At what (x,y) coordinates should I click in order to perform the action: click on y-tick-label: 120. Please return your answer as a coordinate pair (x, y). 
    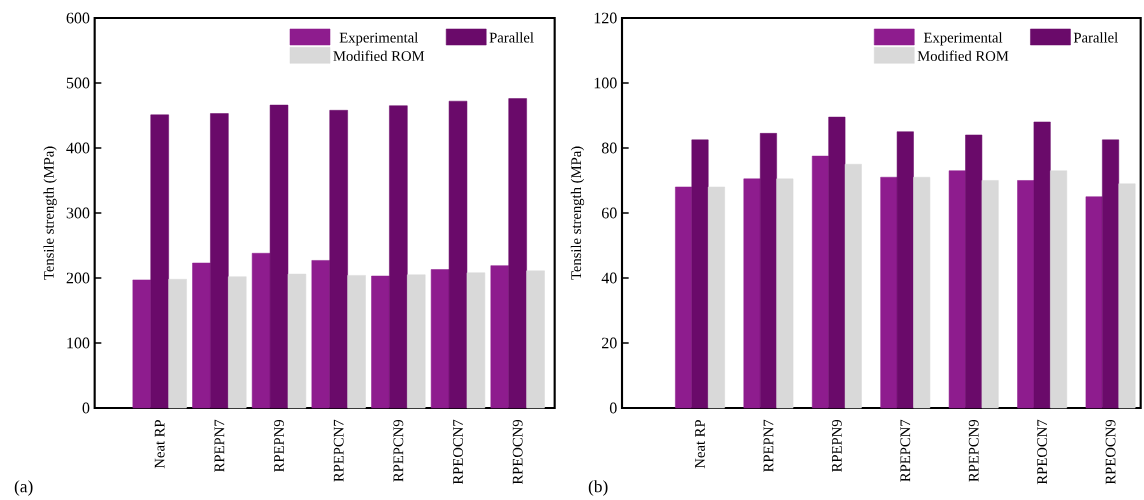
    Looking at the image, I should click on (605, 18).